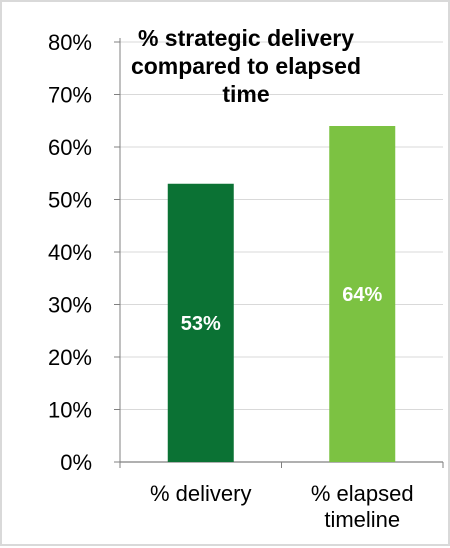 Image resolution: width=450 pixels, height=548 pixels. I want to click on x-category-label: % delivery, so click(200, 493).